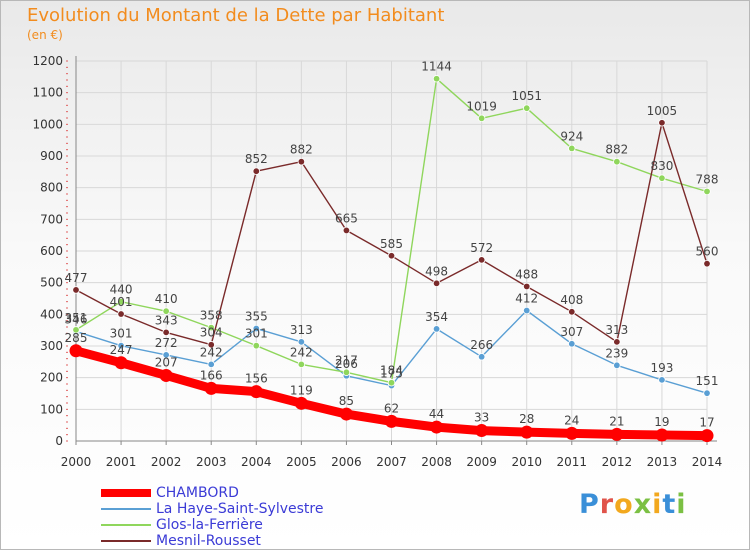 This screenshot has height=550, width=750. What do you see at coordinates (391, 374) in the screenshot?
I see `data-label-la-haye-saint-sylvestre: 175` at bounding box center [391, 374].